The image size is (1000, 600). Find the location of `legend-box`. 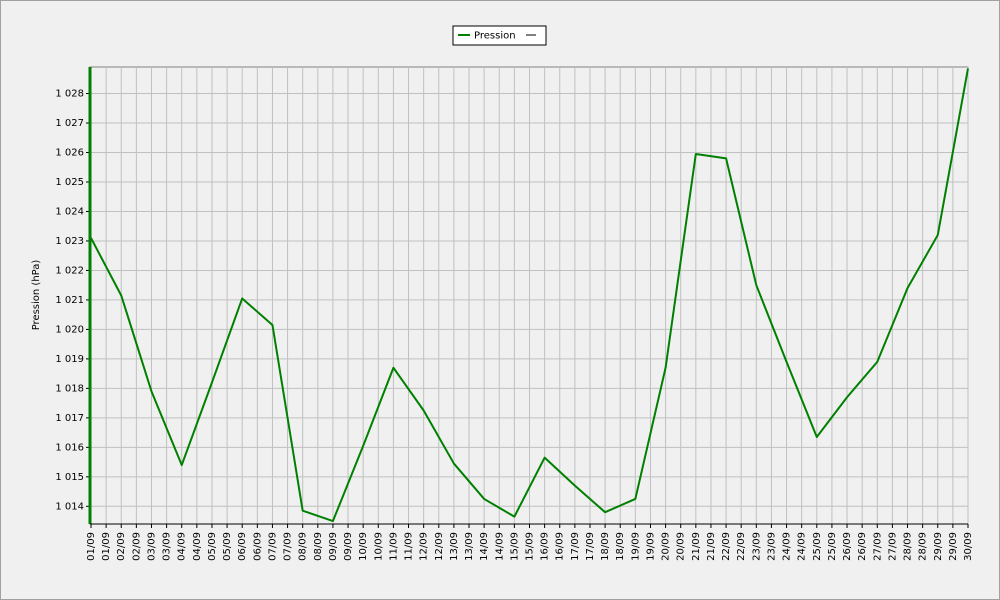

legend-box is located at coordinates (499, 35).